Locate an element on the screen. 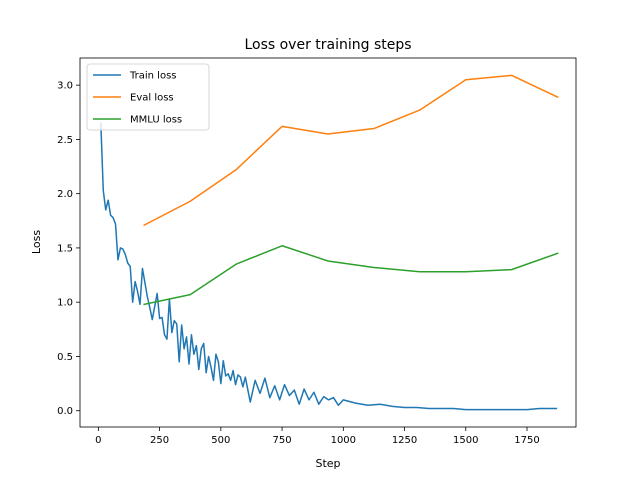 The width and height of the screenshot is (640, 480). legend-entry-1: Eval loss is located at coordinates (152, 98).